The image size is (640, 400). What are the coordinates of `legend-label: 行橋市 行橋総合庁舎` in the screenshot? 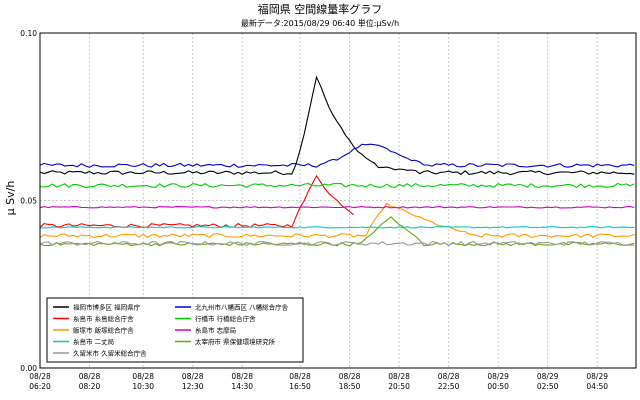 It's located at (225, 318).